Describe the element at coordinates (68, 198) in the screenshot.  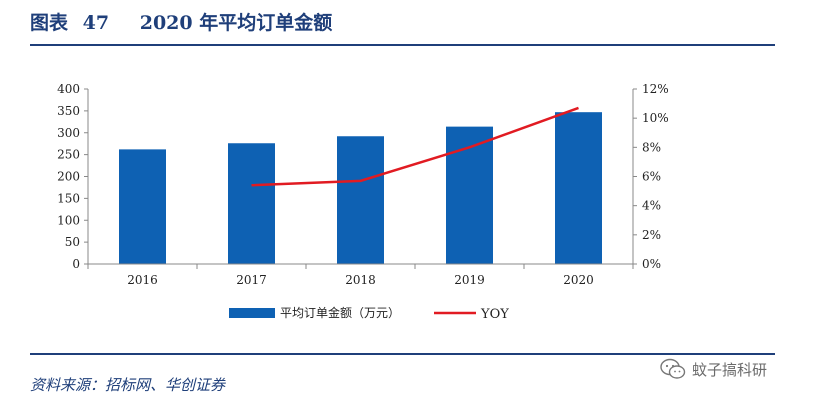
I see `y-tick-label: 150` at that location.